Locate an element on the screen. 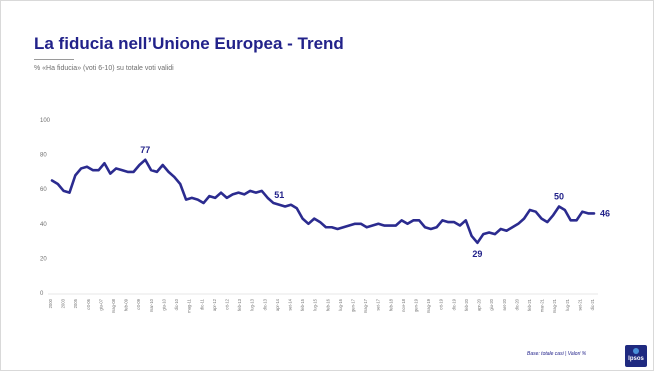  x-tick-label: lug-13 is located at coordinates (252, 304).